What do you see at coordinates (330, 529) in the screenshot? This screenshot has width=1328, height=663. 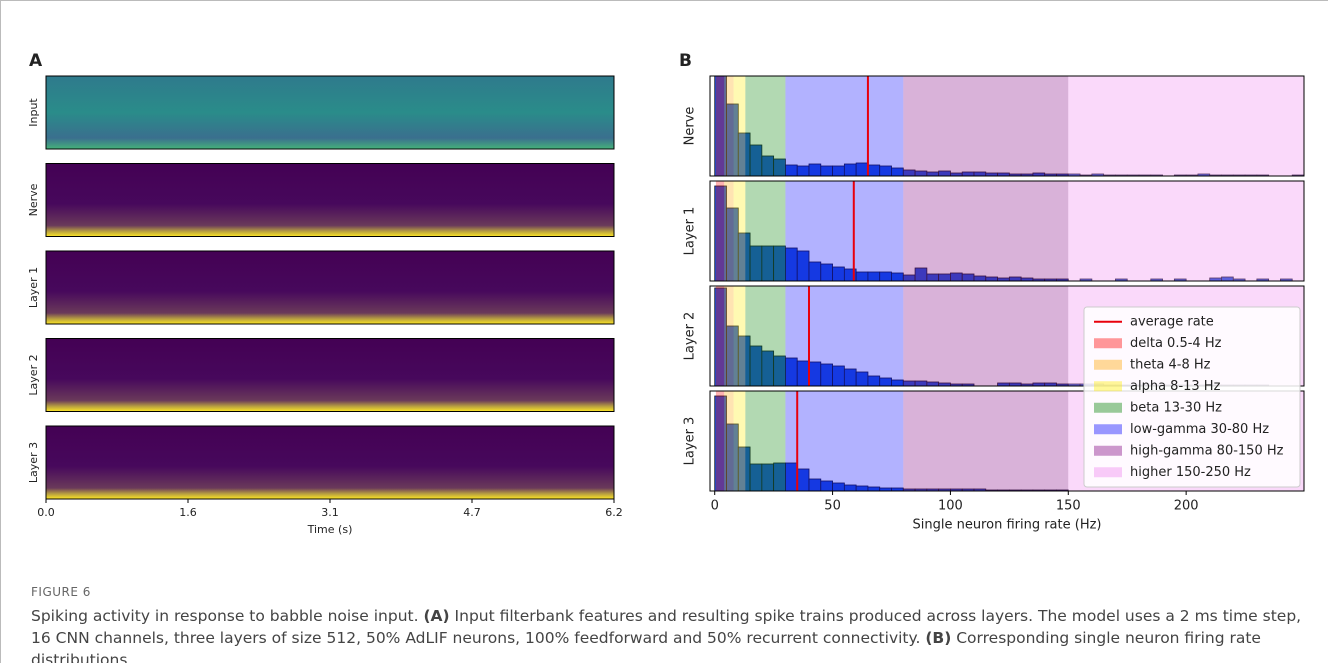 I see `x-axis-label: Time (s)` at bounding box center [330, 529].